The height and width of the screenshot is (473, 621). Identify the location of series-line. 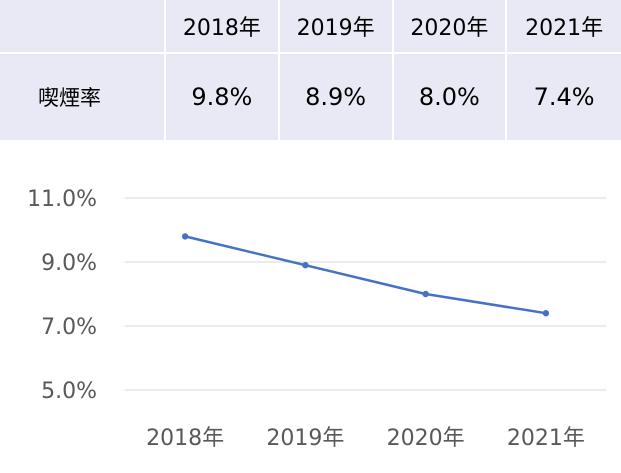
(365, 275).